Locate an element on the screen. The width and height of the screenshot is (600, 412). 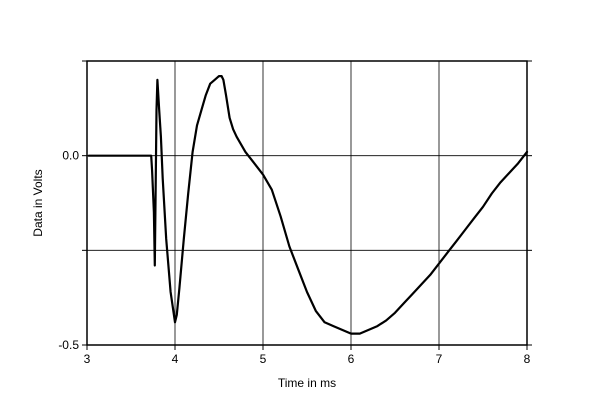
x-tick-label: 8 is located at coordinates (527, 359).